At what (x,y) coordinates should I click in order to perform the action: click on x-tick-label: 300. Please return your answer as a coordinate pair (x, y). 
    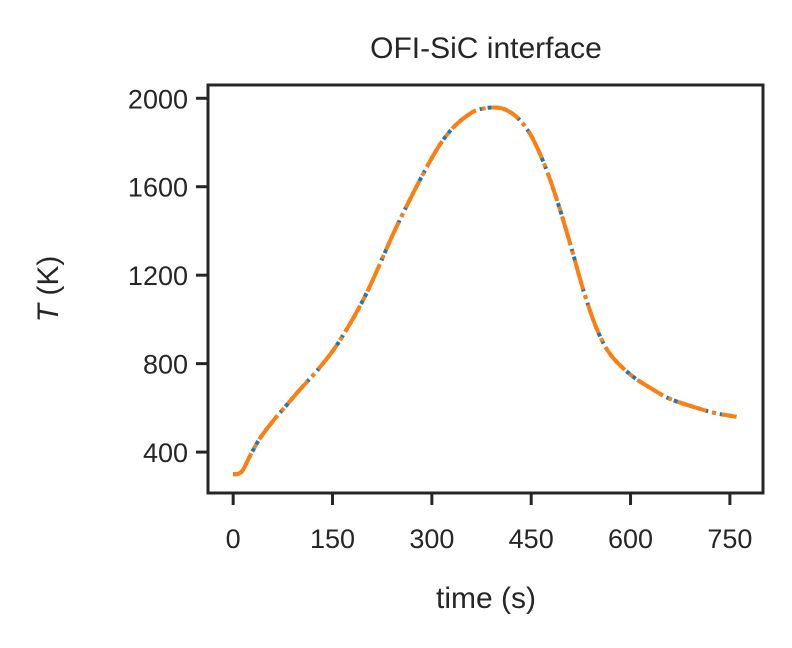
    Looking at the image, I should click on (431, 539).